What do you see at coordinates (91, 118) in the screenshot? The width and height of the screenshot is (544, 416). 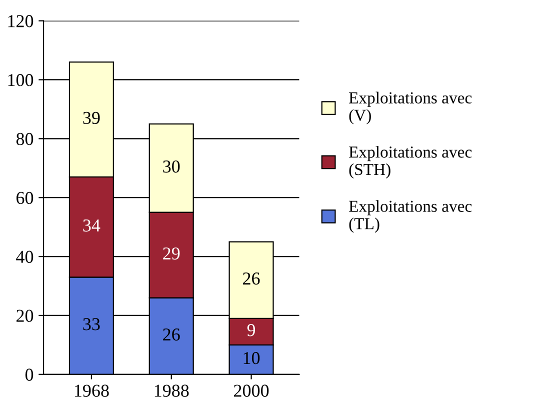 I see `data-label: 39` at bounding box center [91, 118].